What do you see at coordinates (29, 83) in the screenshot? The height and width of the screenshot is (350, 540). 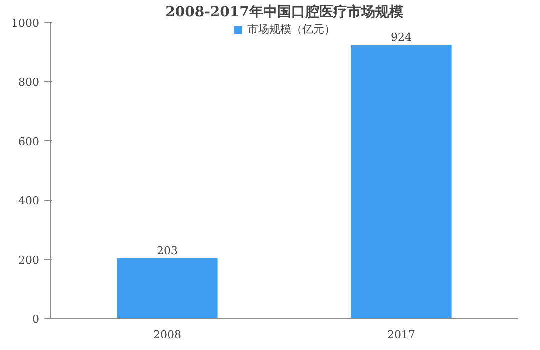 I see `y-tick-label: 800` at bounding box center [29, 83].